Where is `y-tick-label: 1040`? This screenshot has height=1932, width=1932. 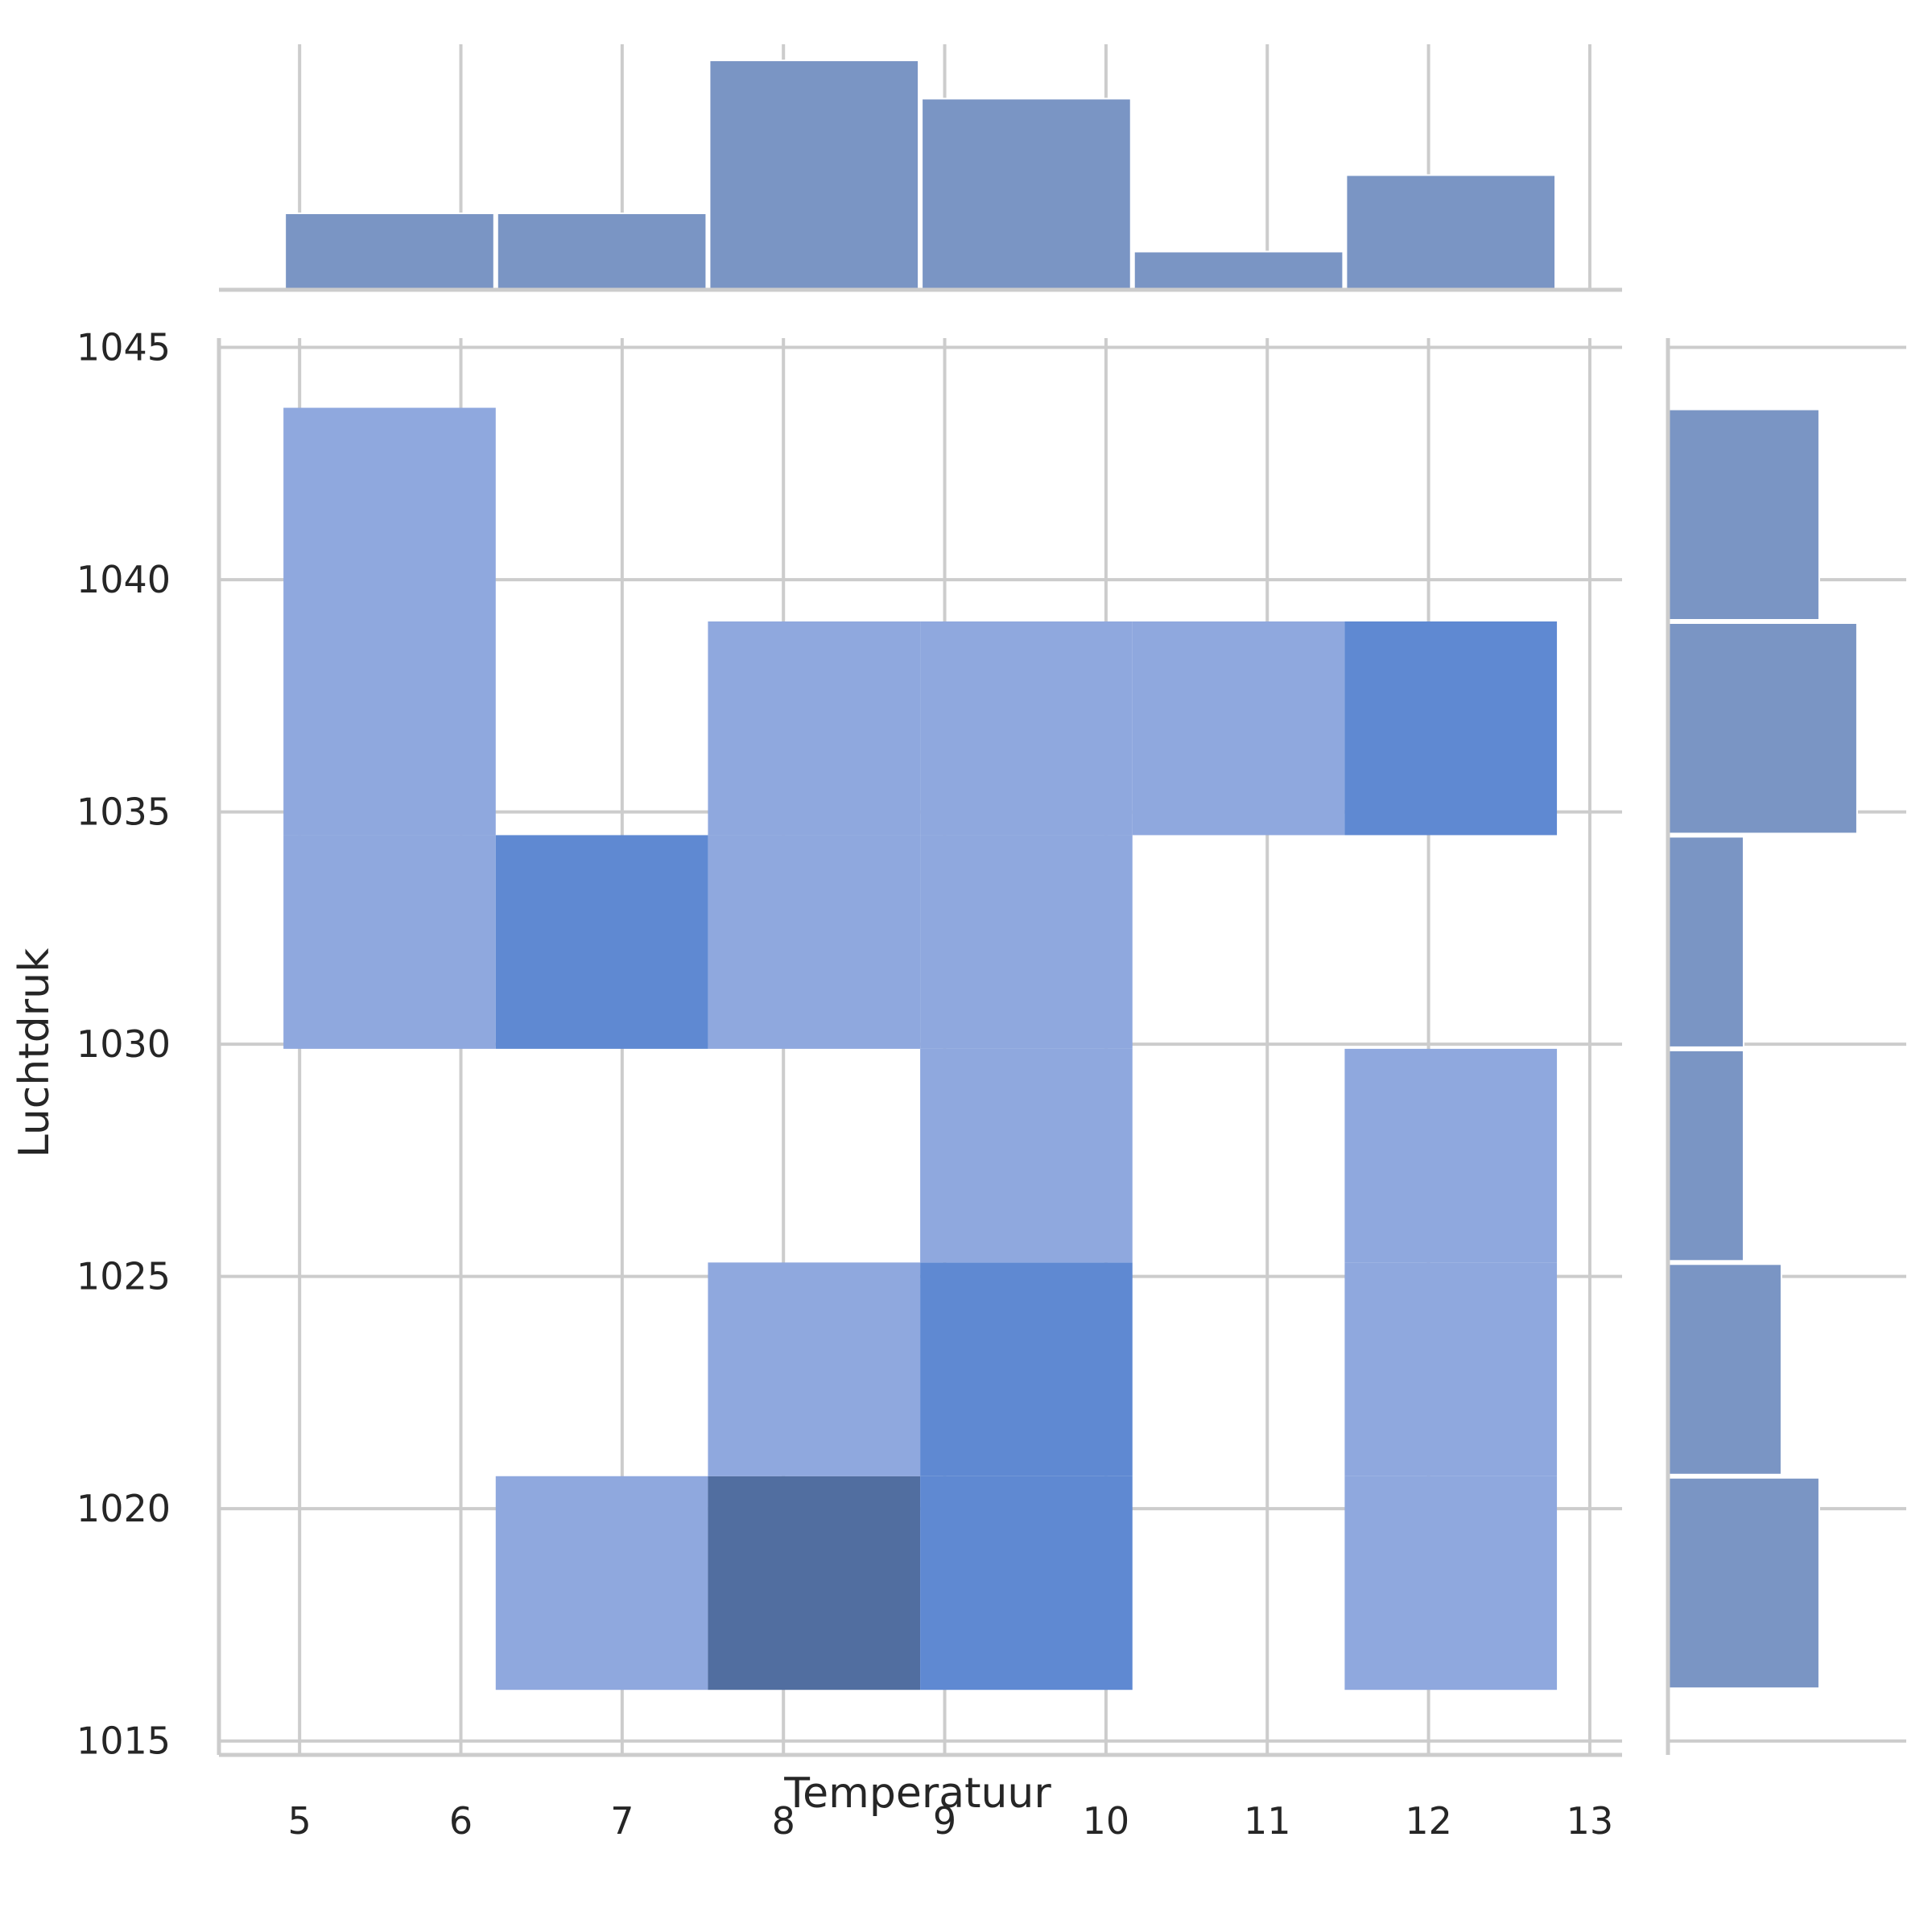
y-tick-label: 1040 is located at coordinates (123, 579).